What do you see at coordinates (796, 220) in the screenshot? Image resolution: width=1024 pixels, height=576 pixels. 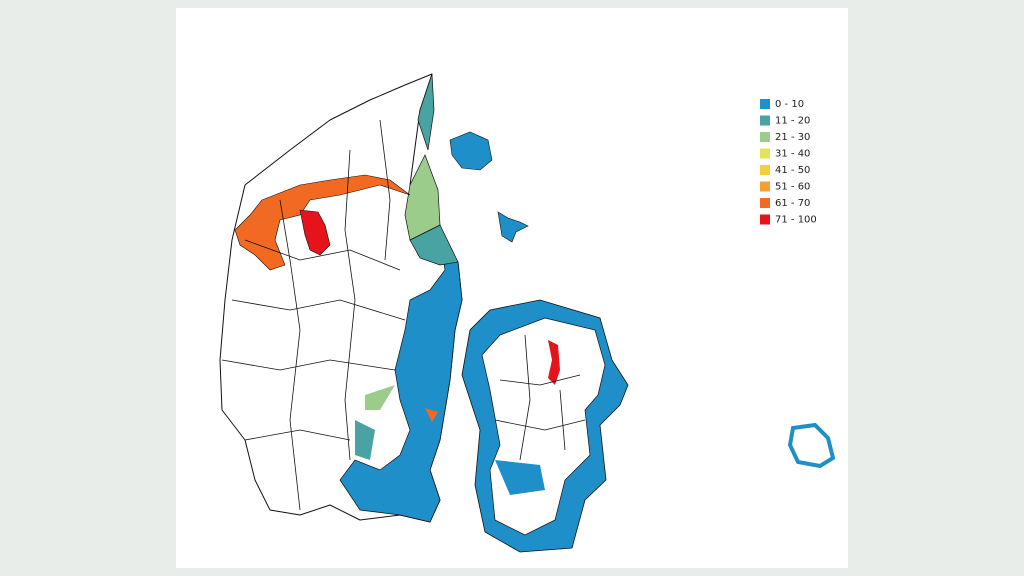 I see `legend-label: 71 - 100` at bounding box center [796, 220].